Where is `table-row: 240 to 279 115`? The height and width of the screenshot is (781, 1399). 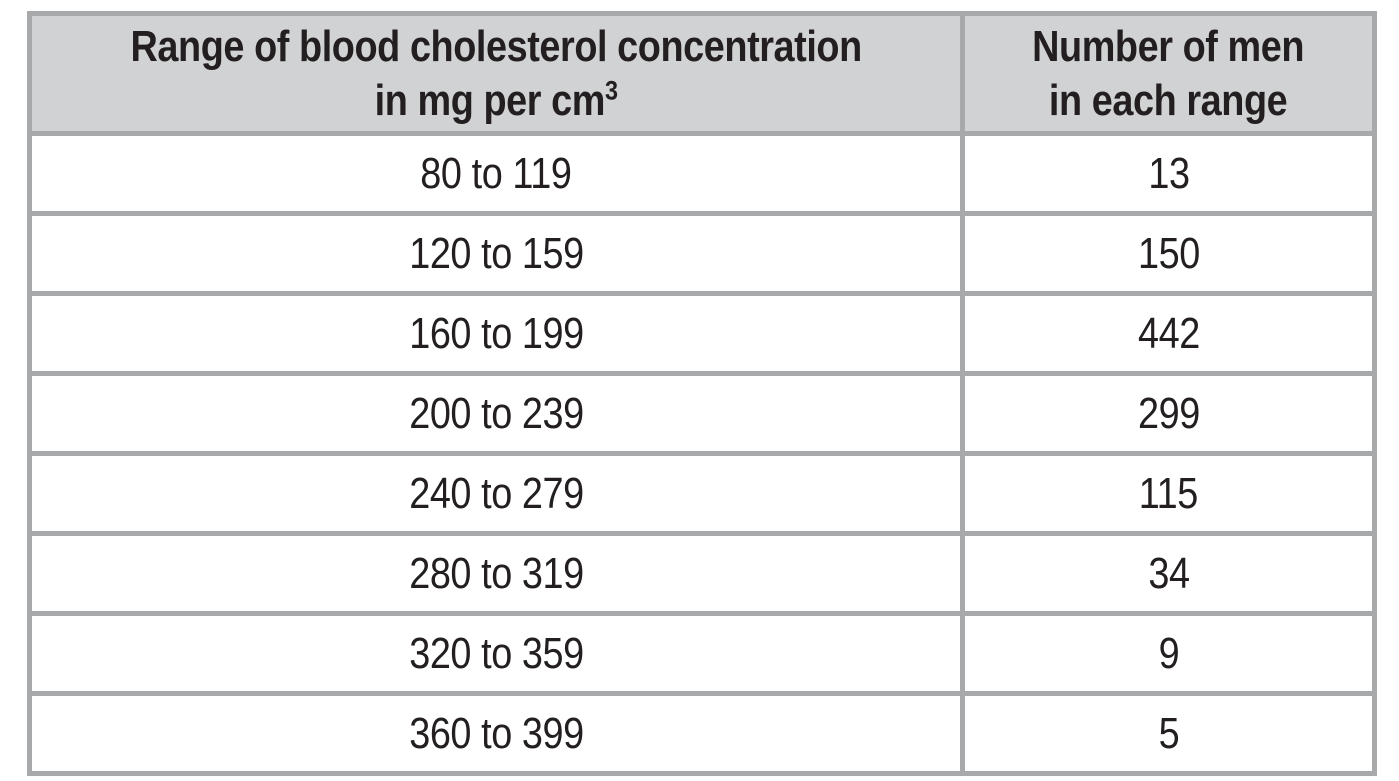
table-row: 240 to 279 115 is located at coordinates (702, 493).